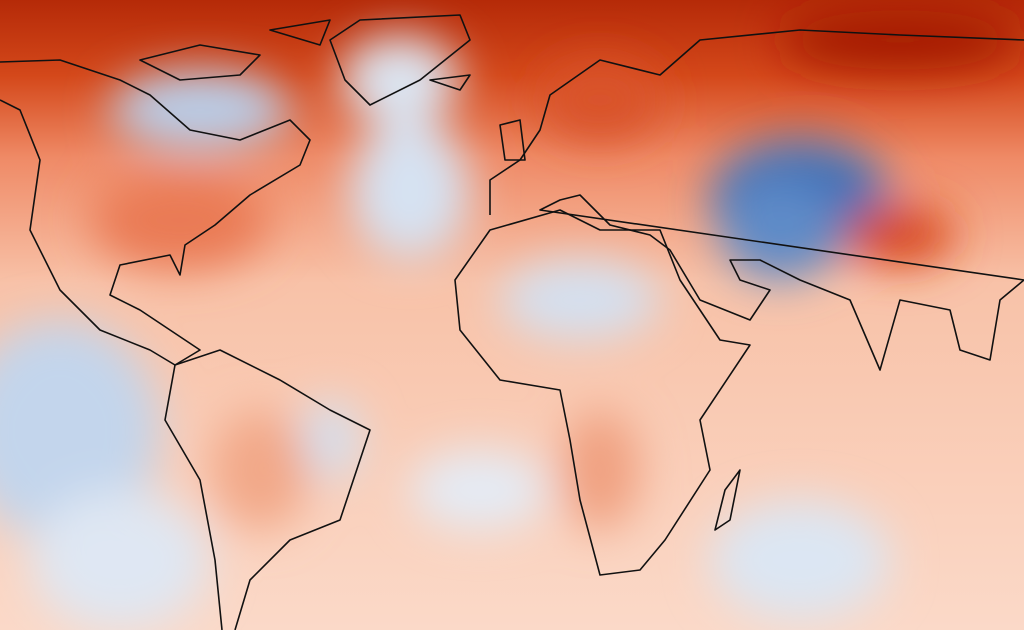 This screenshot has height=630, width=1024. Describe the element at coordinates (305, 55) in the screenshot. I see `arctic-islands` at that location.